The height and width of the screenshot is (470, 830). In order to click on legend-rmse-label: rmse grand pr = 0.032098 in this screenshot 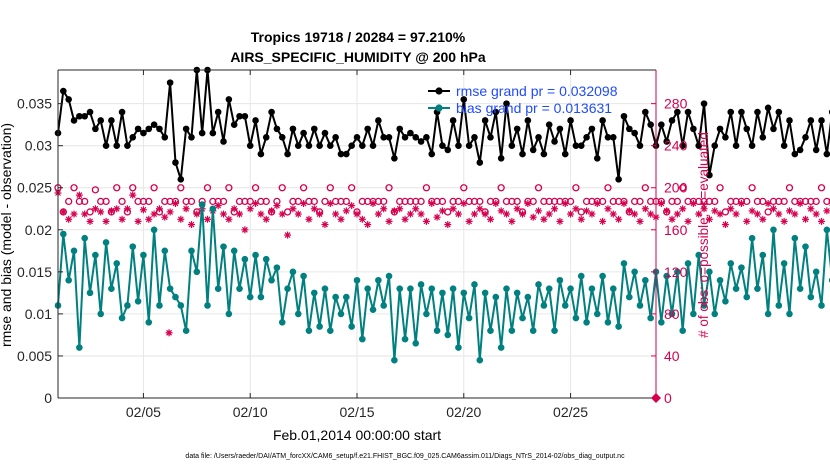, I will do `click(537, 91)`.